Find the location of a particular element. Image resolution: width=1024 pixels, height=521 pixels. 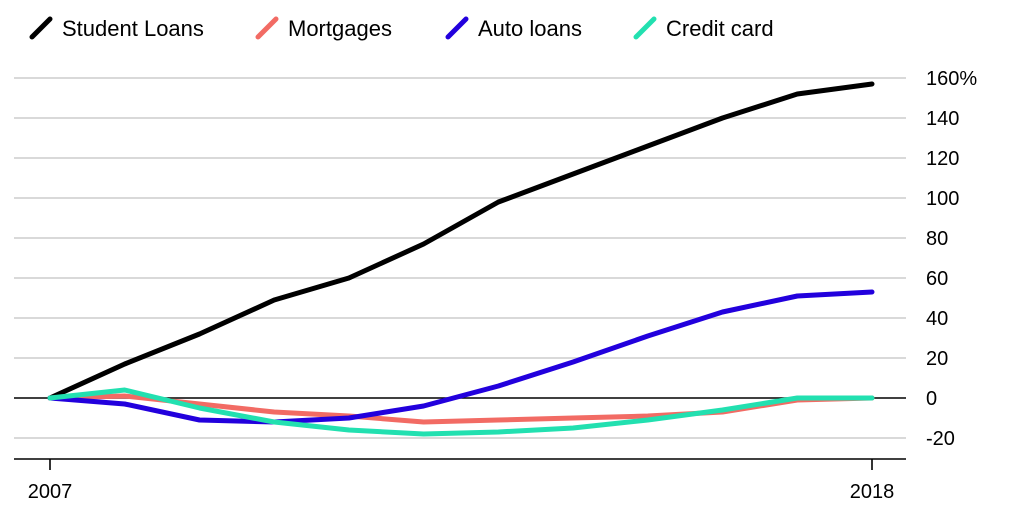

legend-item-student-loans: Student Loans is located at coordinates (116, 28).